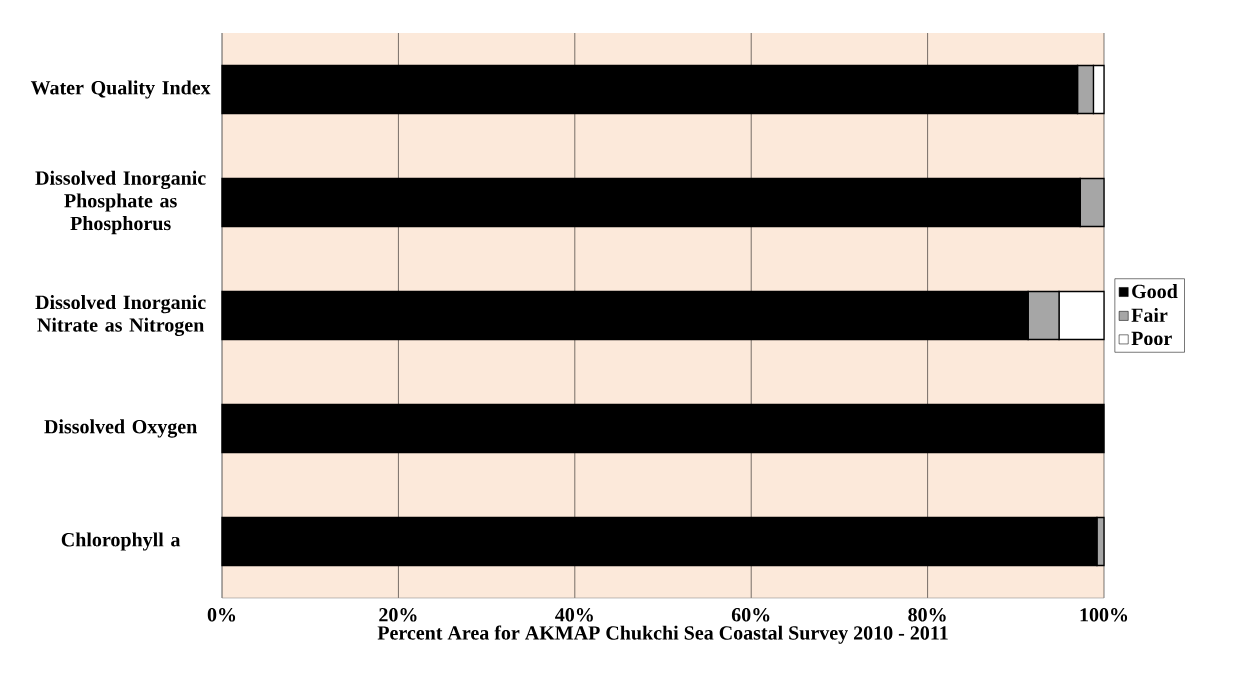 Image resolution: width=1244 pixels, height=677 pixels. What do you see at coordinates (121, 541) in the screenshot?
I see `y-tick-label: Chlorophyll a` at bounding box center [121, 541].